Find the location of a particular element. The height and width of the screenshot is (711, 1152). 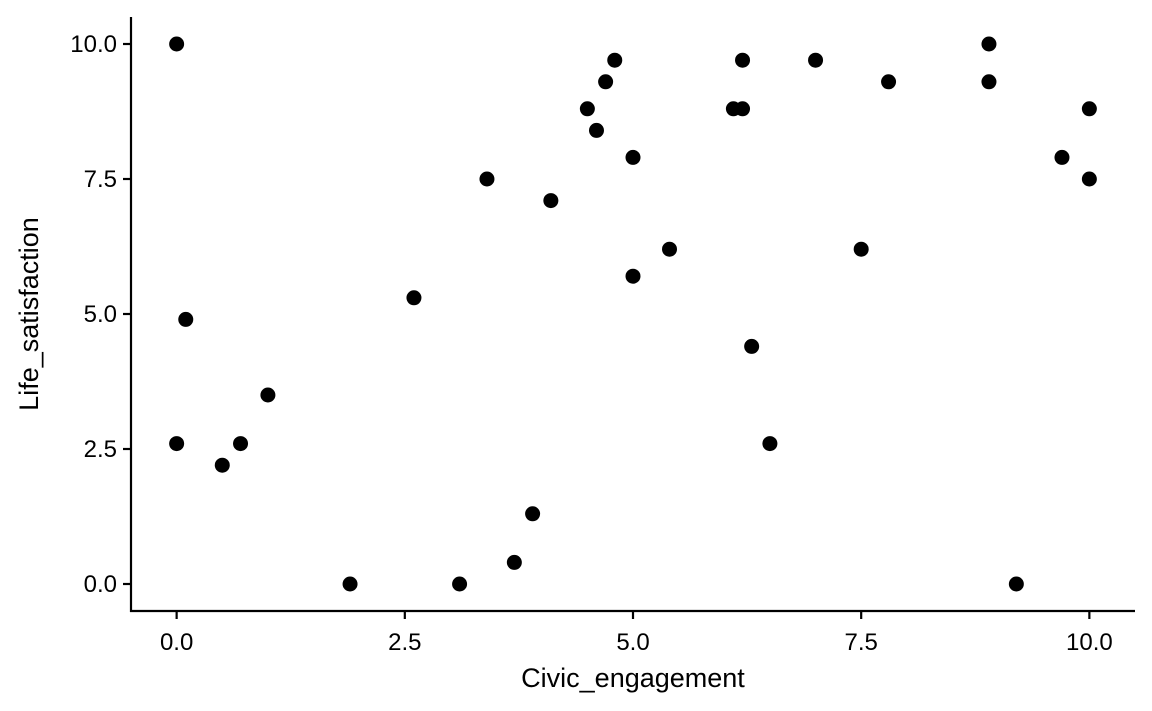

x-tick-label: 7.5 is located at coordinates (860, 642).